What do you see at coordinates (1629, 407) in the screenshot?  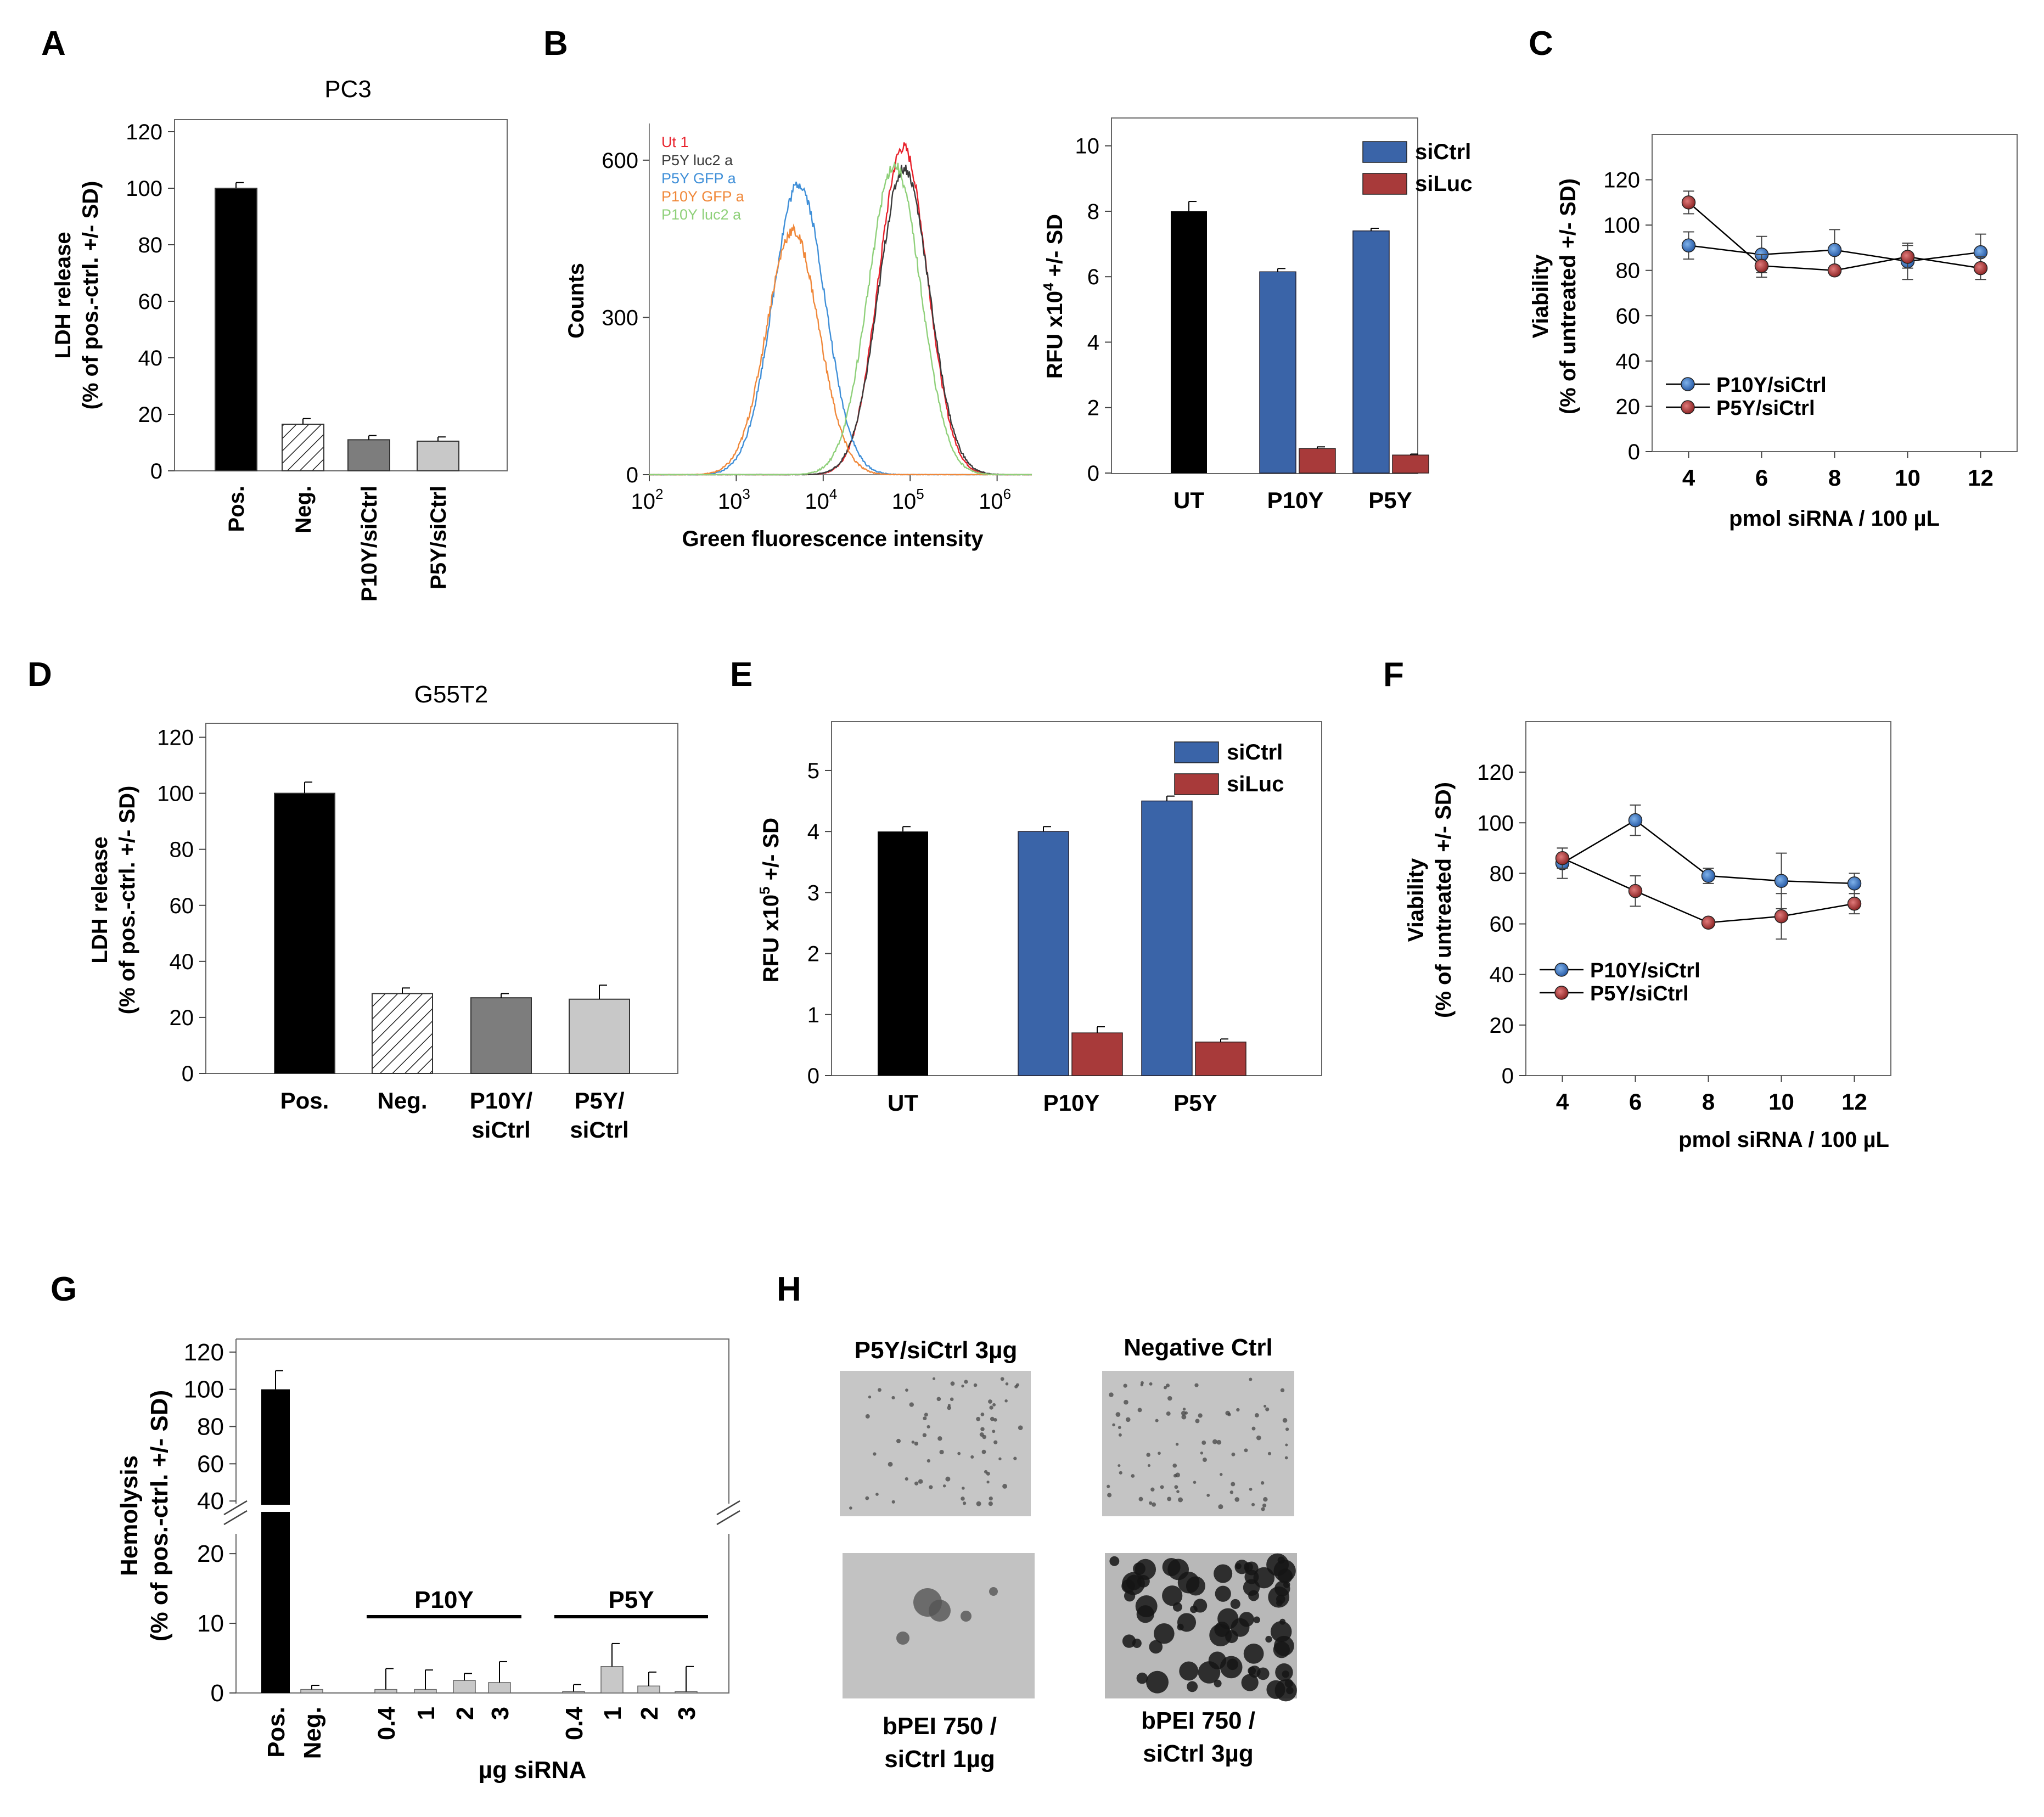 I see `panel-c-ytick-label: 20` at bounding box center [1629, 407].